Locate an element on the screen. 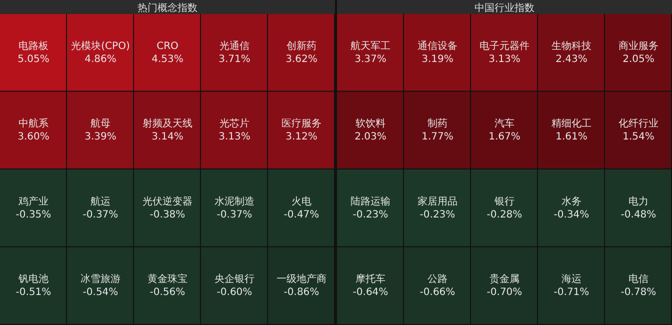 The height and width of the screenshot is (325, 672). category-label: 航母 is located at coordinates (100, 124).